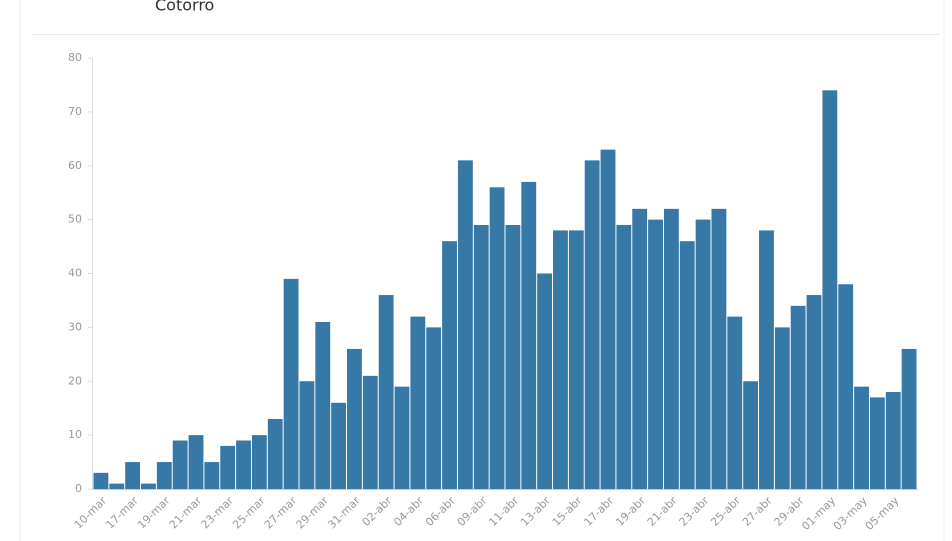  Describe the element at coordinates (630, 511) in the screenshot. I see `x-tick-label: 19-abr` at that location.